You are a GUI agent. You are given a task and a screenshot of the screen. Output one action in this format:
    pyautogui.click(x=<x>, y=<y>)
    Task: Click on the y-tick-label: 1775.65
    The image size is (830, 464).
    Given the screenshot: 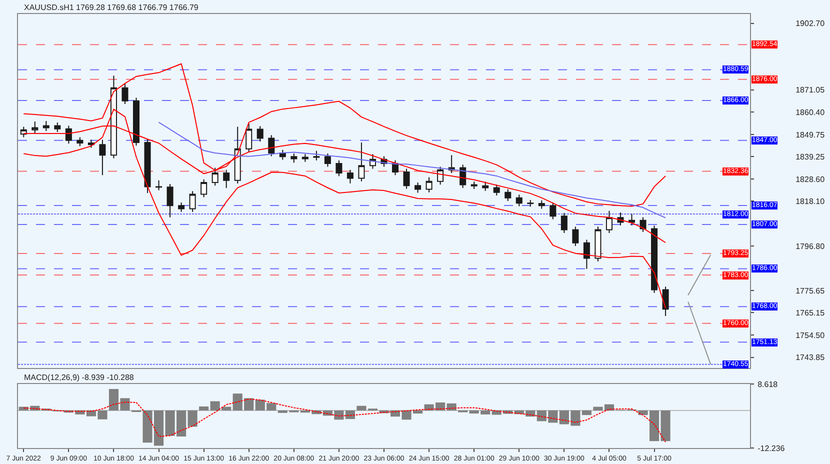 What is the action you would take?
    pyautogui.click(x=811, y=291)
    